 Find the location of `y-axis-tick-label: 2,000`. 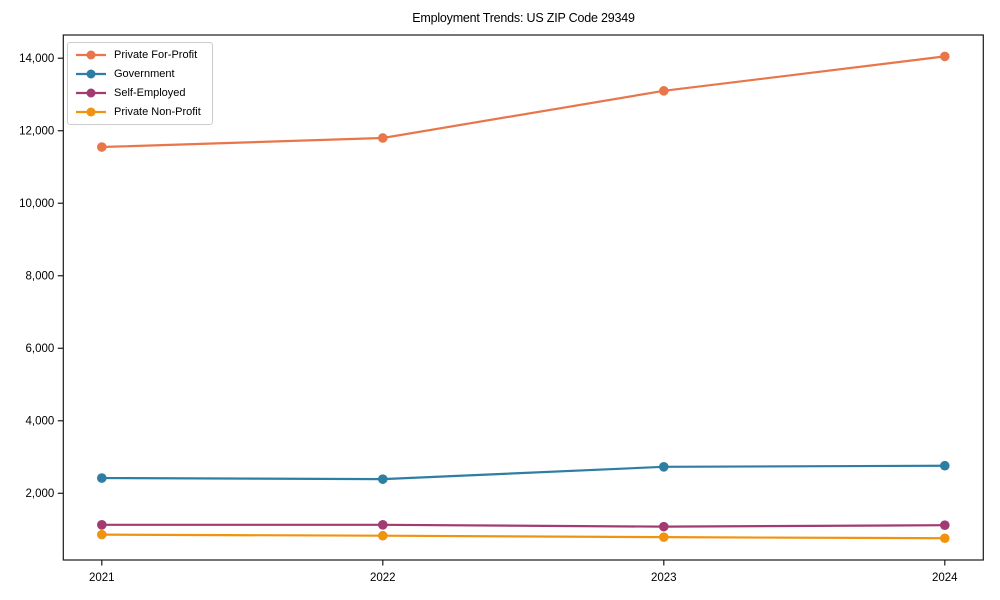

y-axis-tick-label: 2,000 is located at coordinates (40, 494).